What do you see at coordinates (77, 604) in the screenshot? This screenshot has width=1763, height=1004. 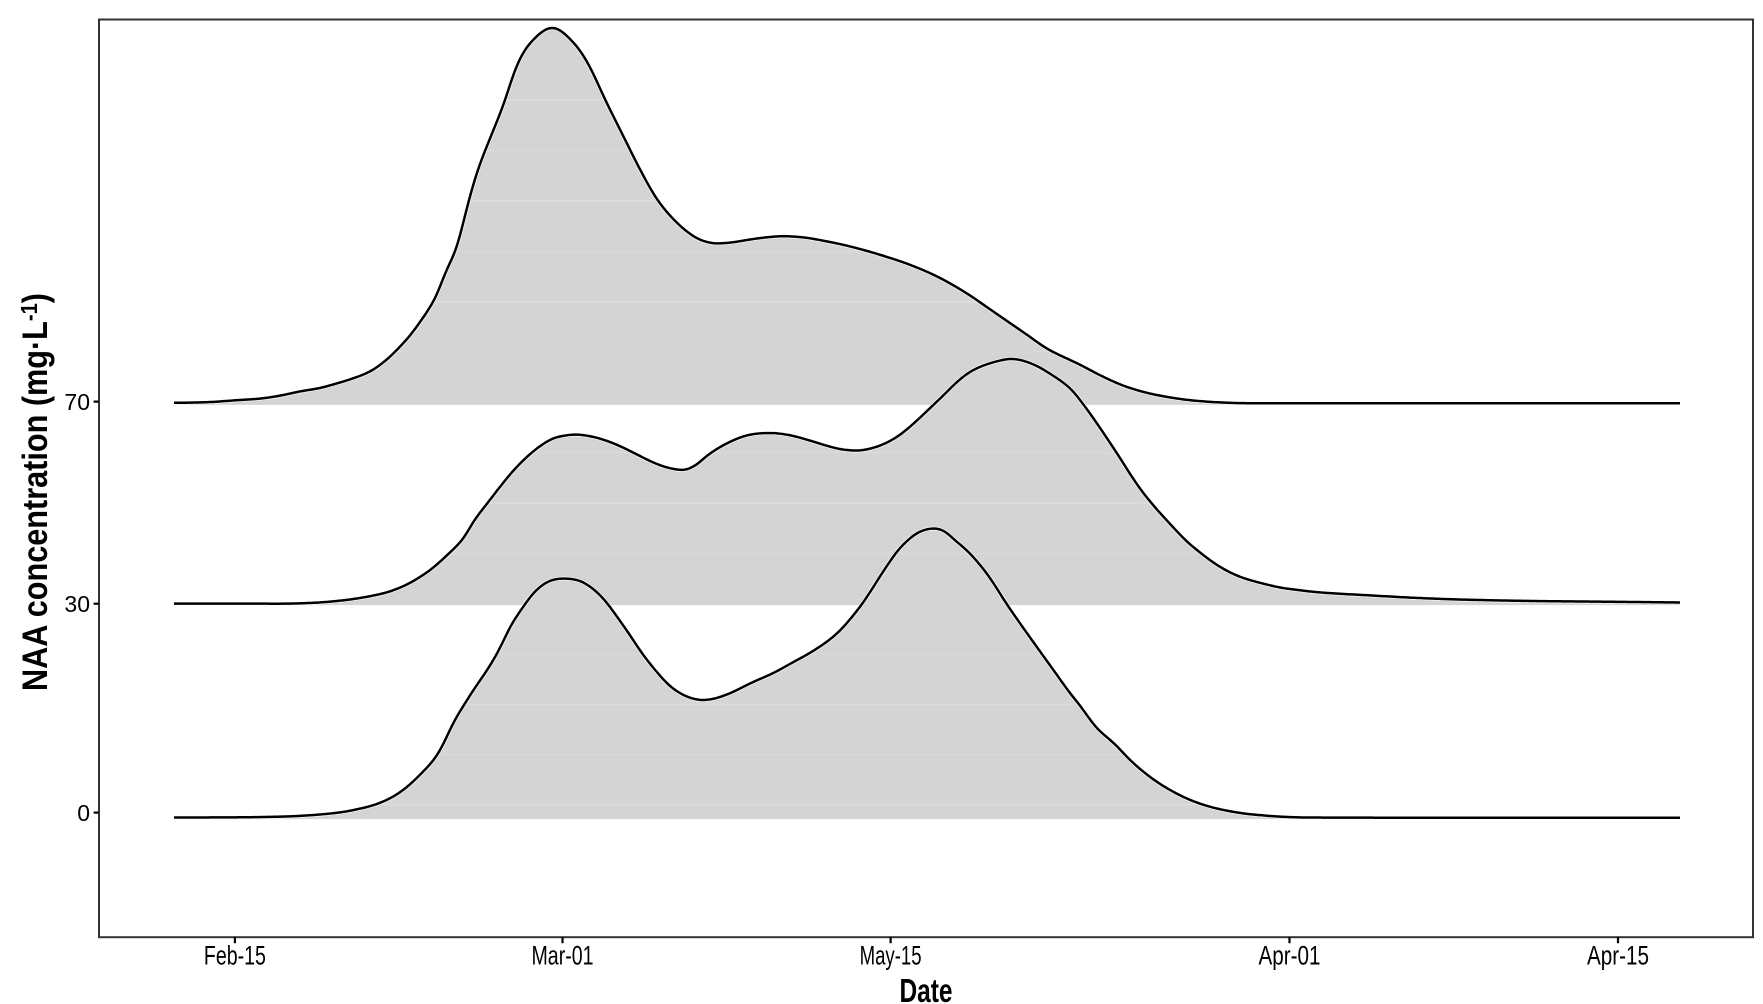 I see `svg-text: 30` at bounding box center [77, 604].